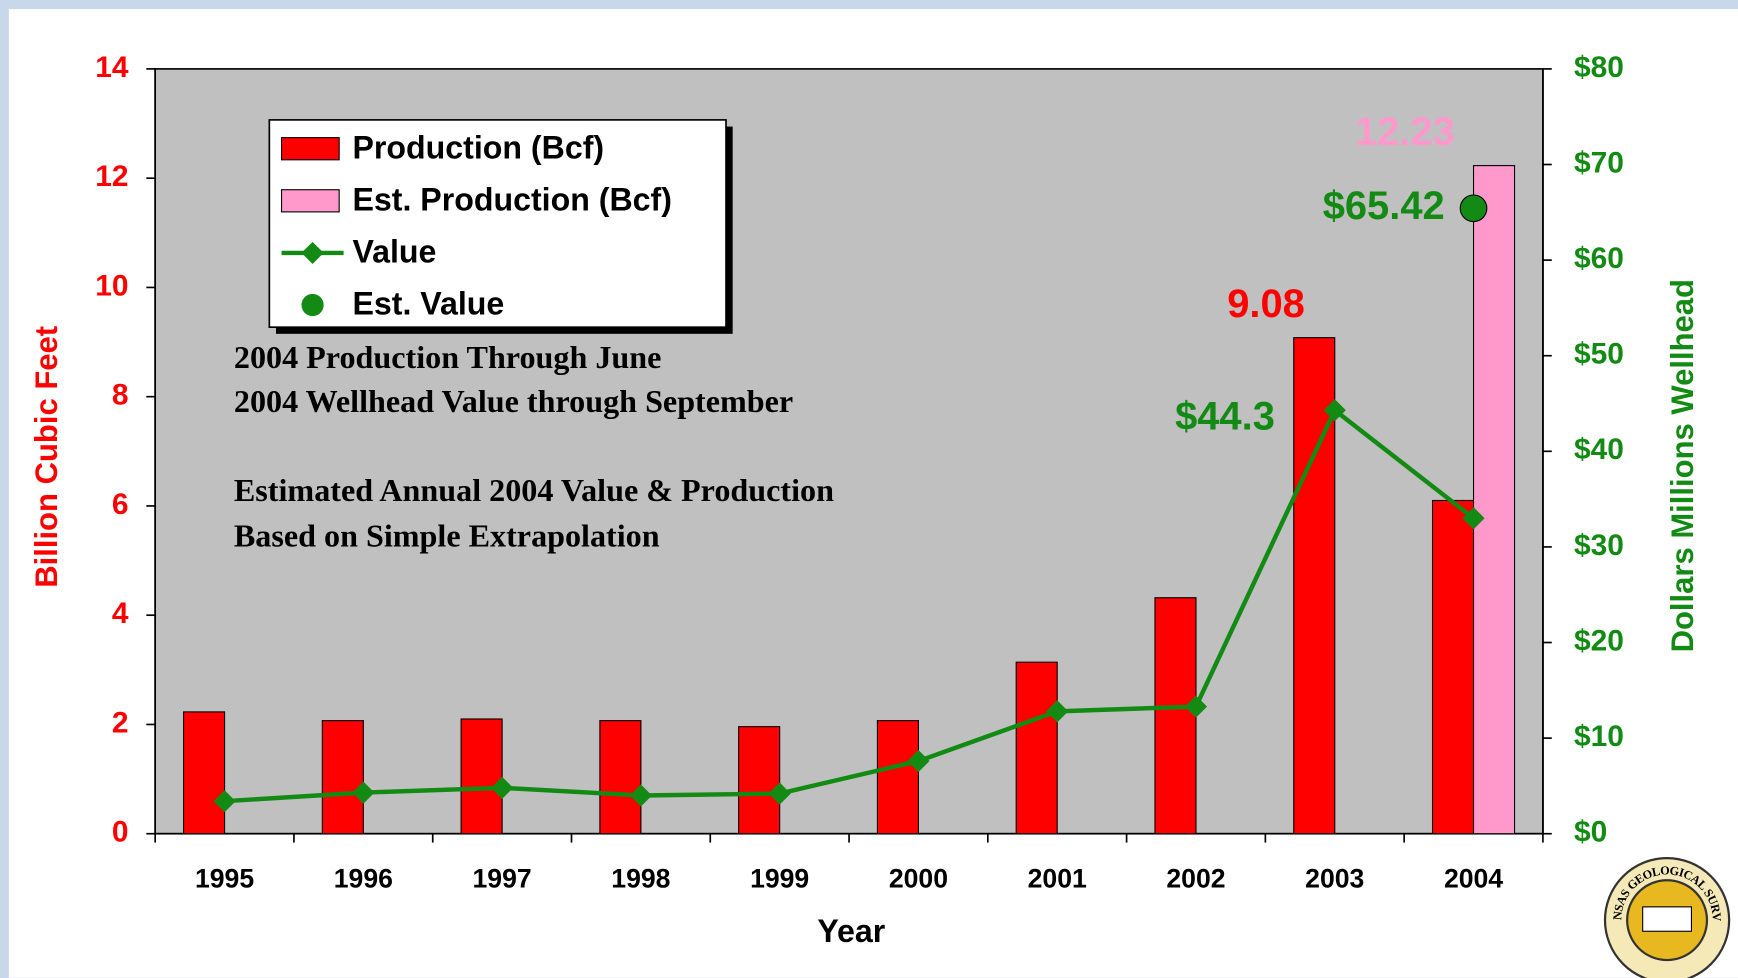 Image resolution: width=1738 pixels, height=978 pixels. What do you see at coordinates (120, 613) in the screenshot?
I see `y-tick-label: 4` at bounding box center [120, 613].